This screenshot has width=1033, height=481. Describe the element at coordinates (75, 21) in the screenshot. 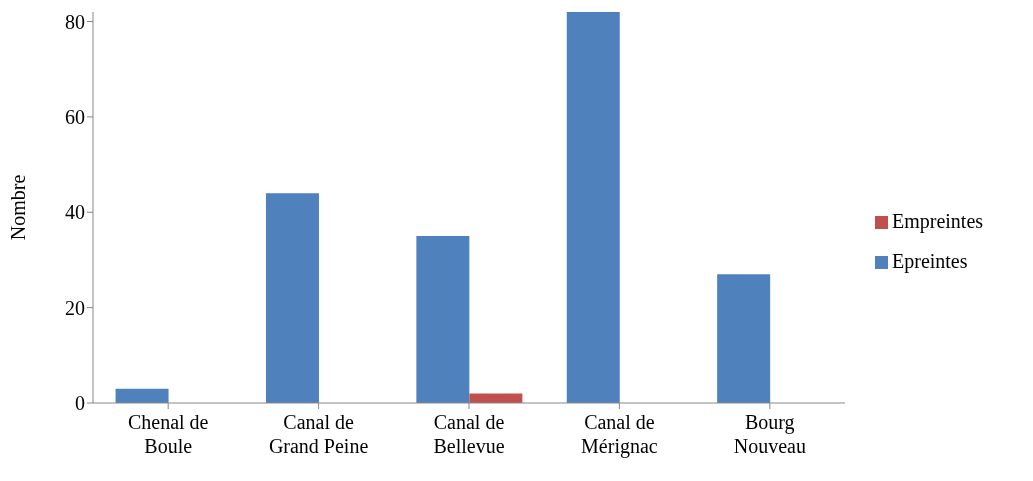

I see `y-tick-label: 80` at that location.